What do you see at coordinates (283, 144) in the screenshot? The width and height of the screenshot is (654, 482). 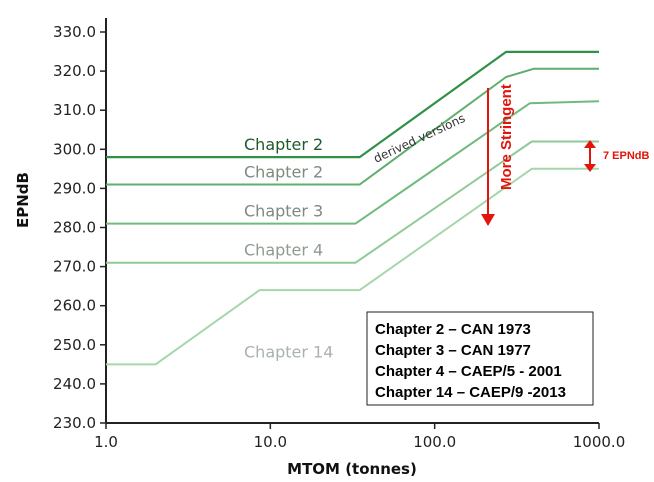 I see `series-label-1: Chapter 2` at bounding box center [283, 144].